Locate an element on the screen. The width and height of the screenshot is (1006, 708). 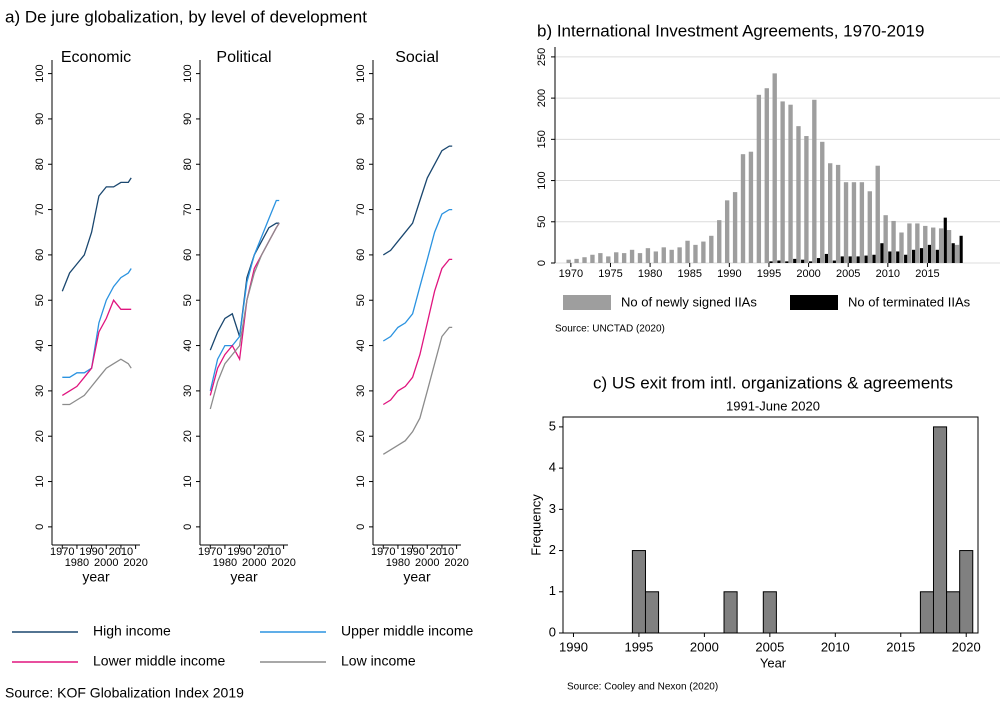
y-tick-label: 200 is located at coordinates (542, 98).